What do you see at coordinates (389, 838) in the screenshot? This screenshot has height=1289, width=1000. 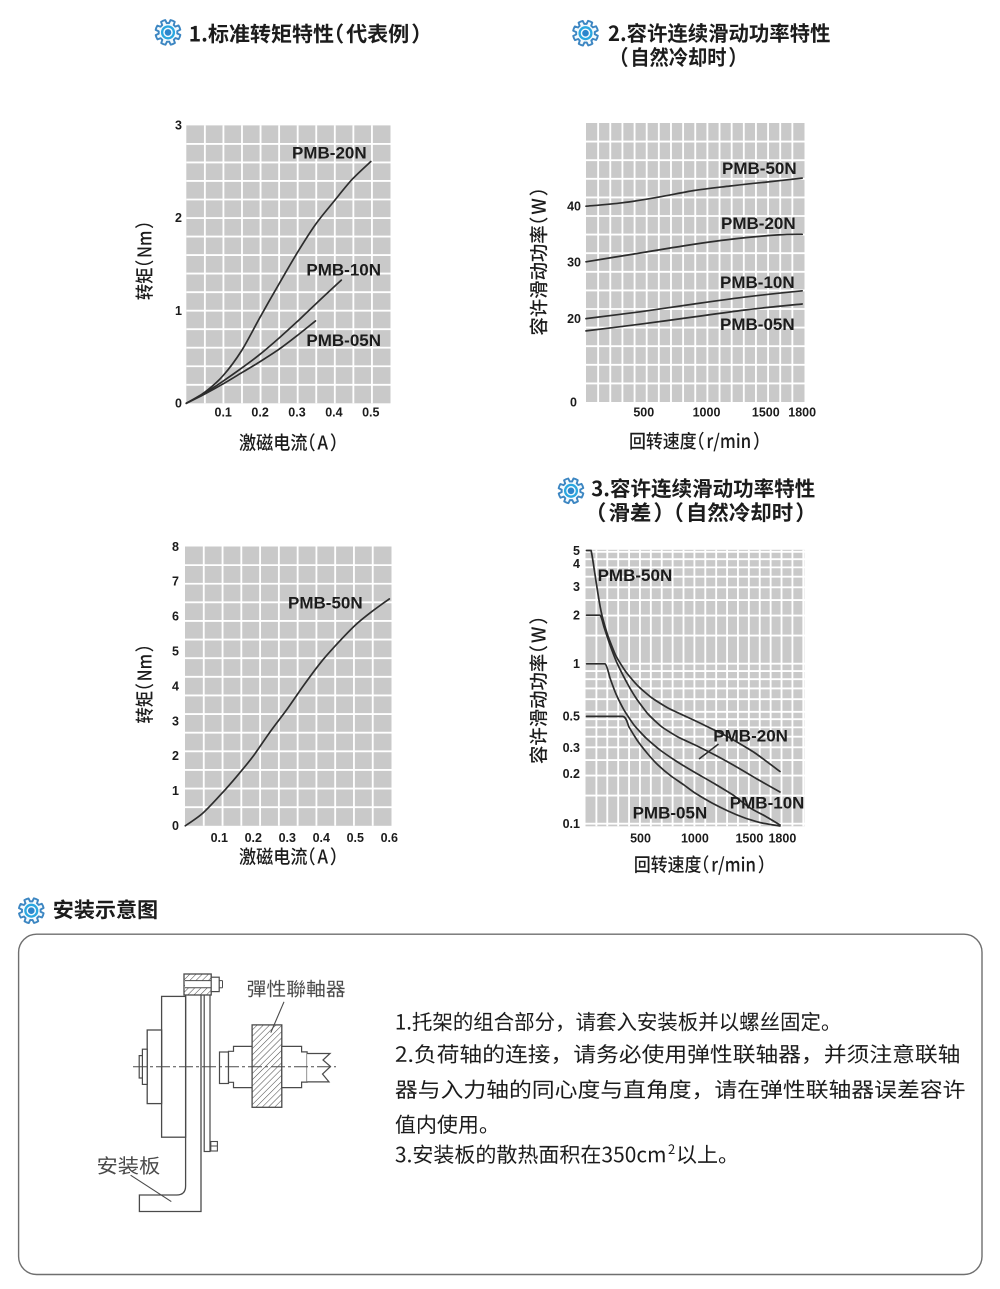 I see `svg-text: 0.6` at bounding box center [389, 838].